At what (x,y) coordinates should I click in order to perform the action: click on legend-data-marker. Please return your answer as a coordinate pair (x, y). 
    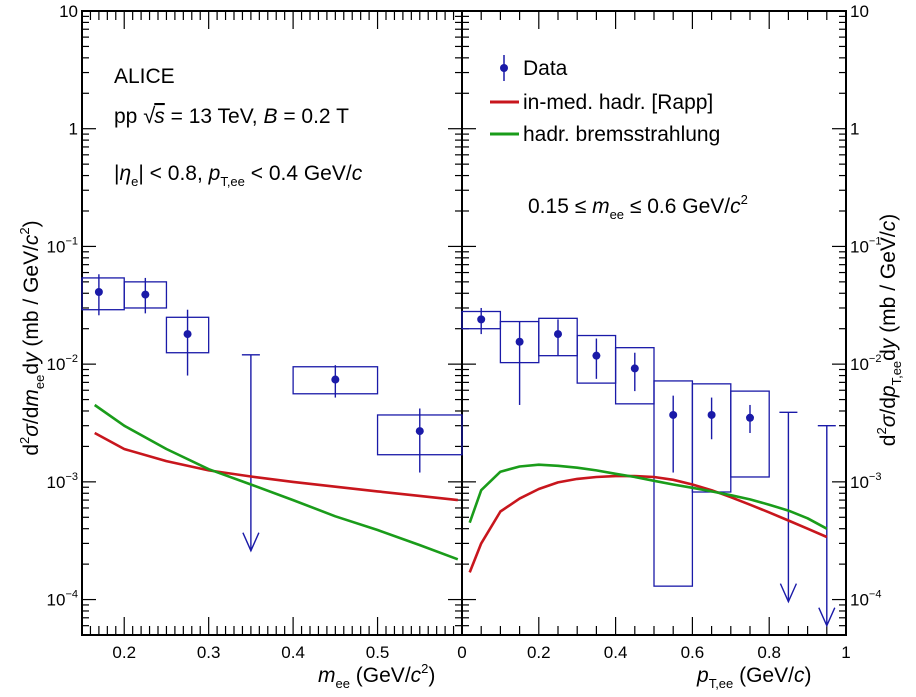
    Looking at the image, I should click on (504, 68).